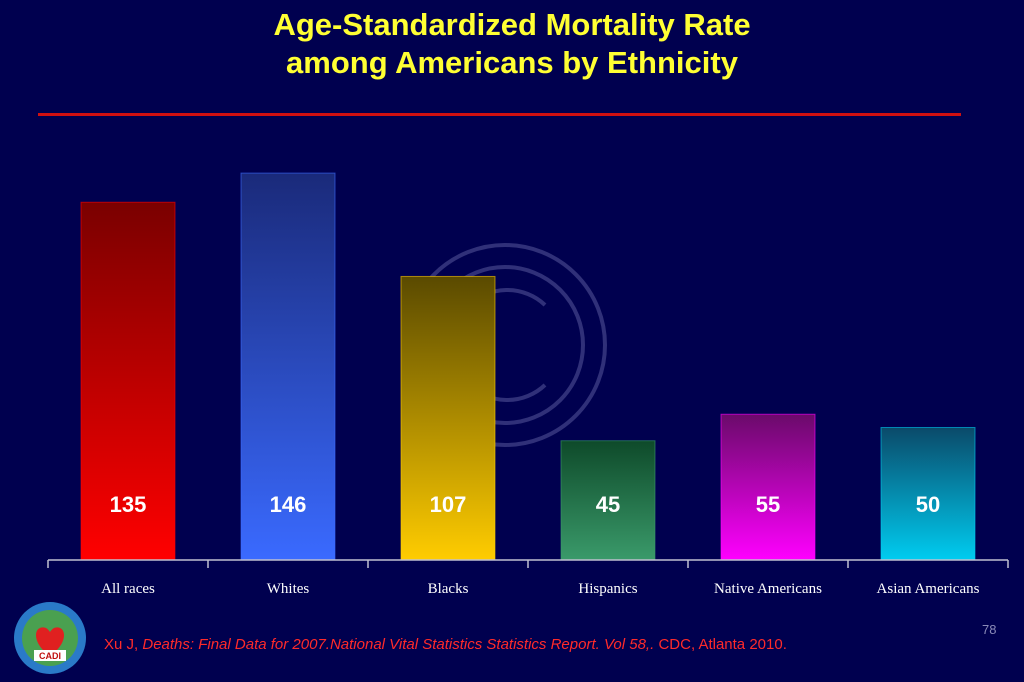 The image size is (1024, 682). Describe the element at coordinates (768, 589) in the screenshot. I see `tick-label: Native Americans` at that location.